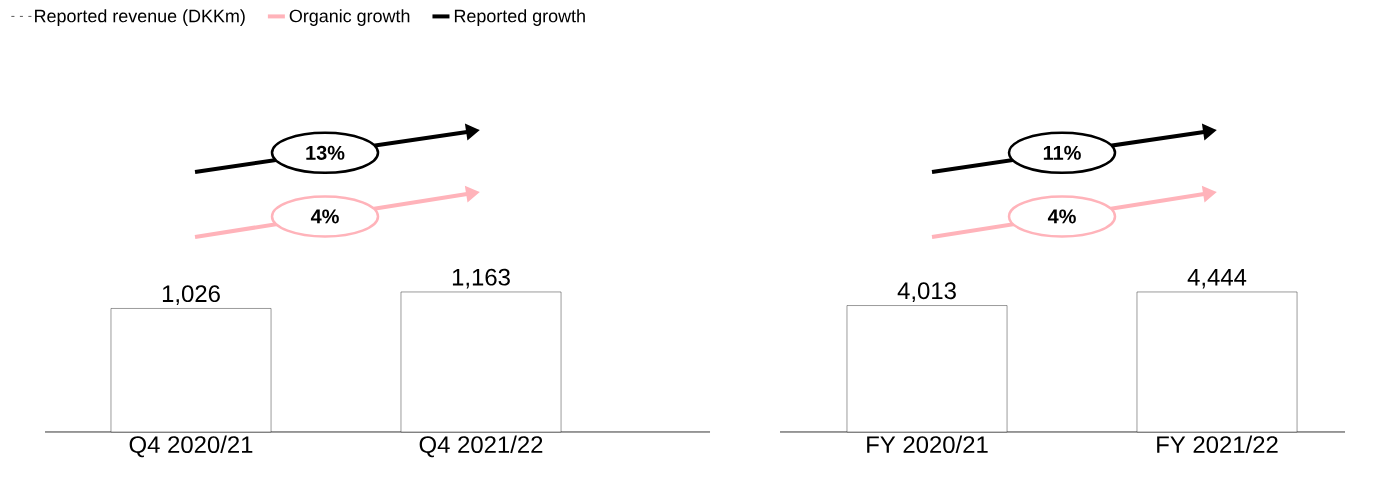 This screenshot has width=1393, height=487. What do you see at coordinates (140, 17) in the screenshot?
I see `legend-label: Reported revenue (DKKm)` at bounding box center [140, 17].